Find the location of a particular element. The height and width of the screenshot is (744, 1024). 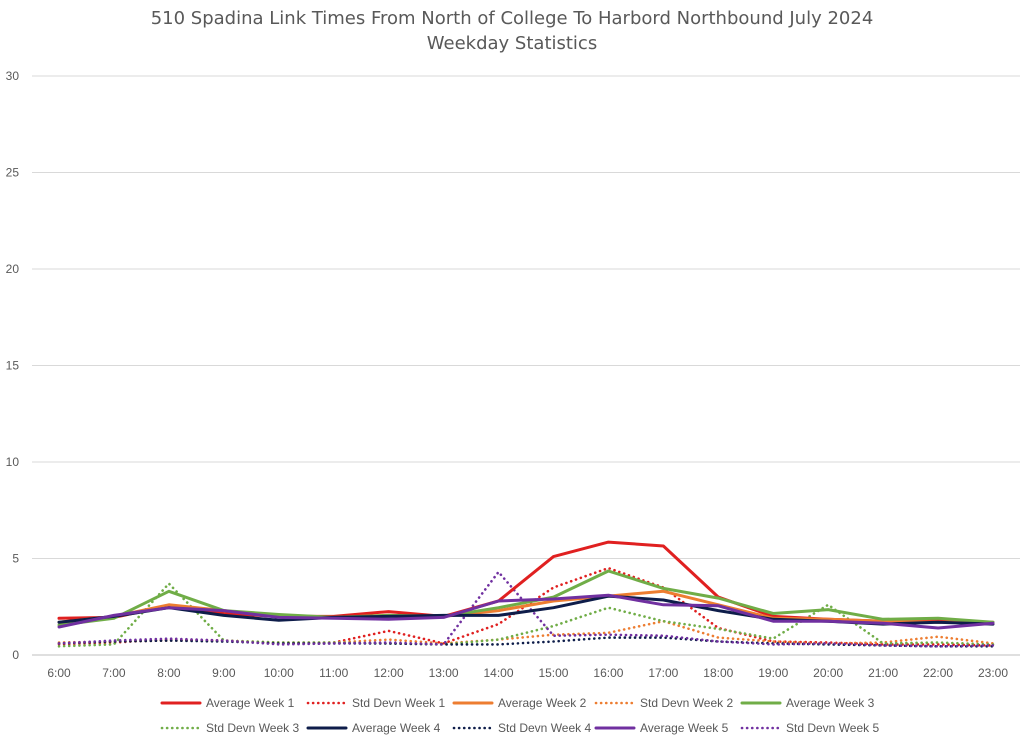

legend-label: Average Week 3 is located at coordinates (830, 703).